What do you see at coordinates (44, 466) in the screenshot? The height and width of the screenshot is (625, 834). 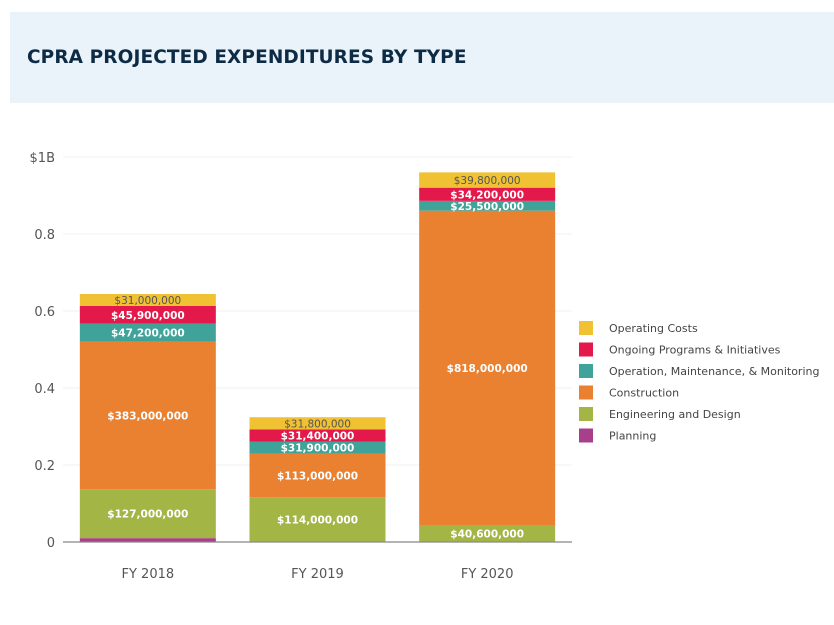 I see `y-tick-label: 0.2` at bounding box center [44, 466].